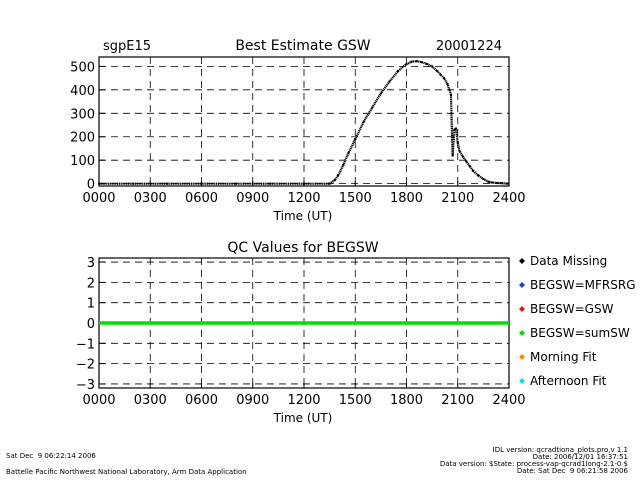  What do you see at coordinates (568, 381) in the screenshot?
I see `legend-label: Afternoon Fit` at bounding box center [568, 381].